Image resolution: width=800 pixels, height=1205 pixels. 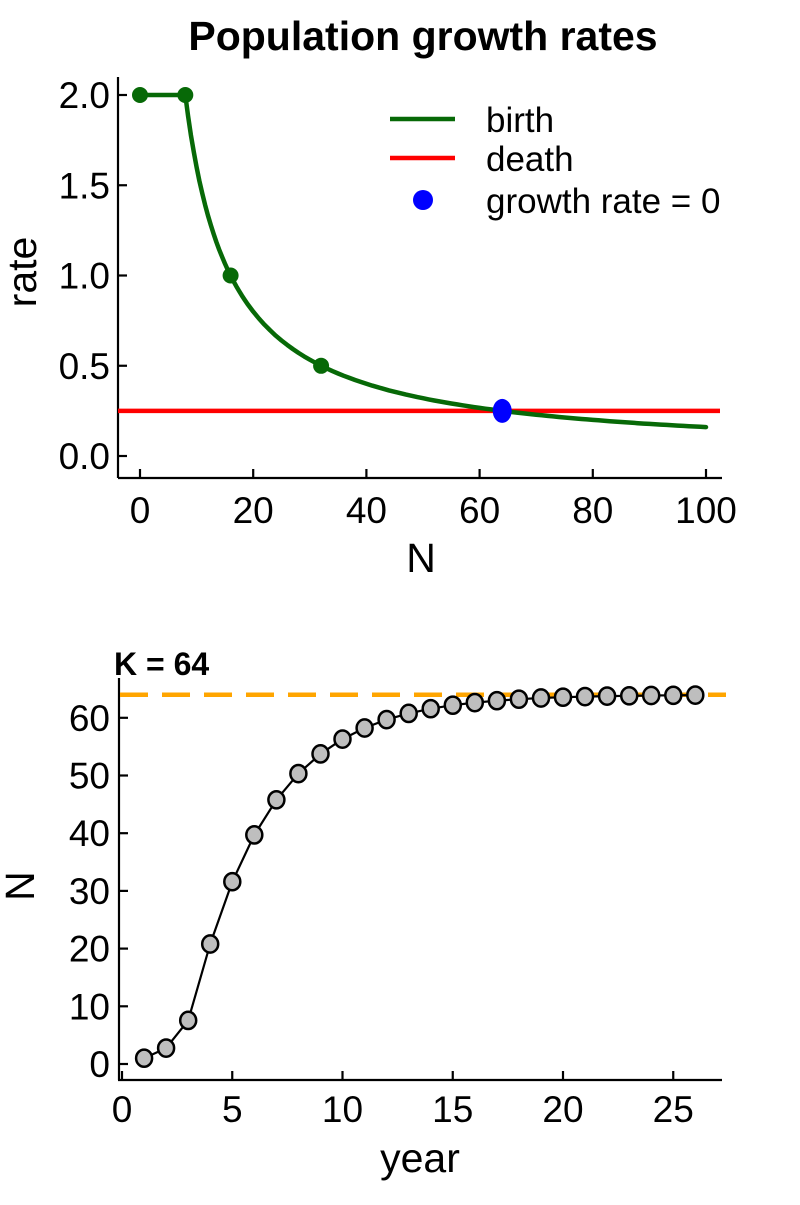 I want to click on legend-label-birth: birth, so click(x=520, y=120).